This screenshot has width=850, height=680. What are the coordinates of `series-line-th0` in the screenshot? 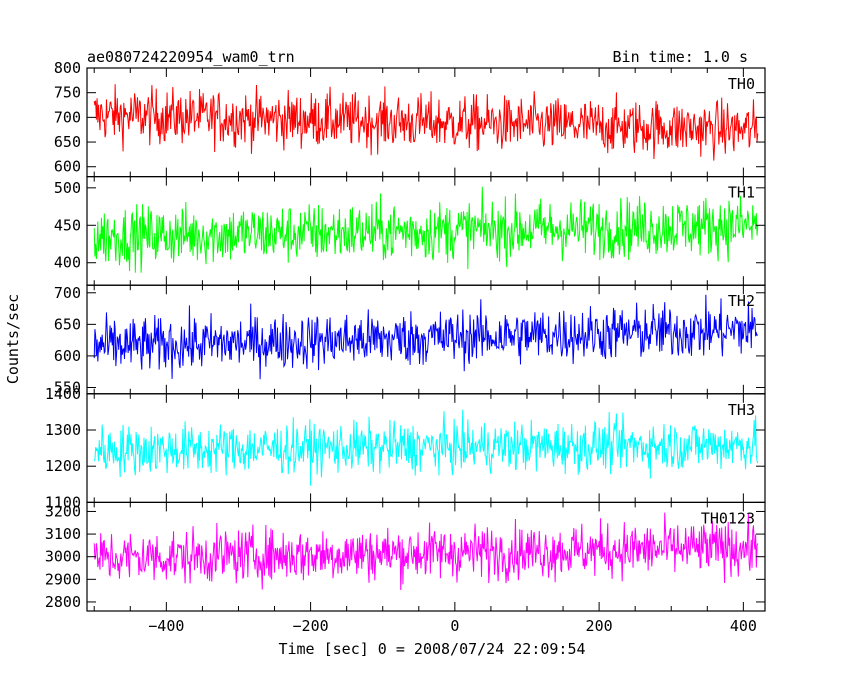 It's located at (426, 122).